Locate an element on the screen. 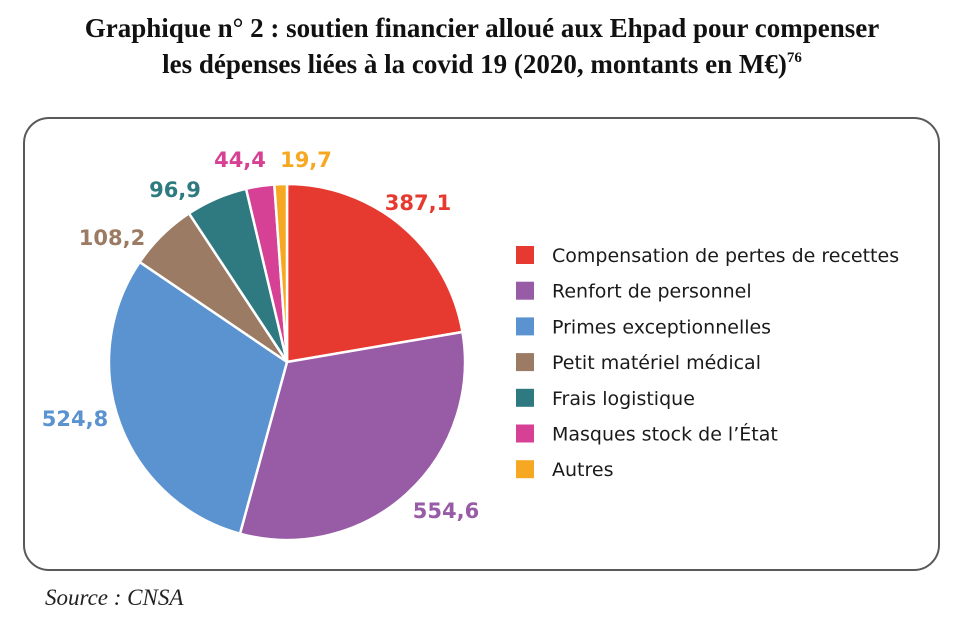 This screenshot has height=631, width=964. legend-label-4: Petit matériel médical is located at coordinates (656, 363).